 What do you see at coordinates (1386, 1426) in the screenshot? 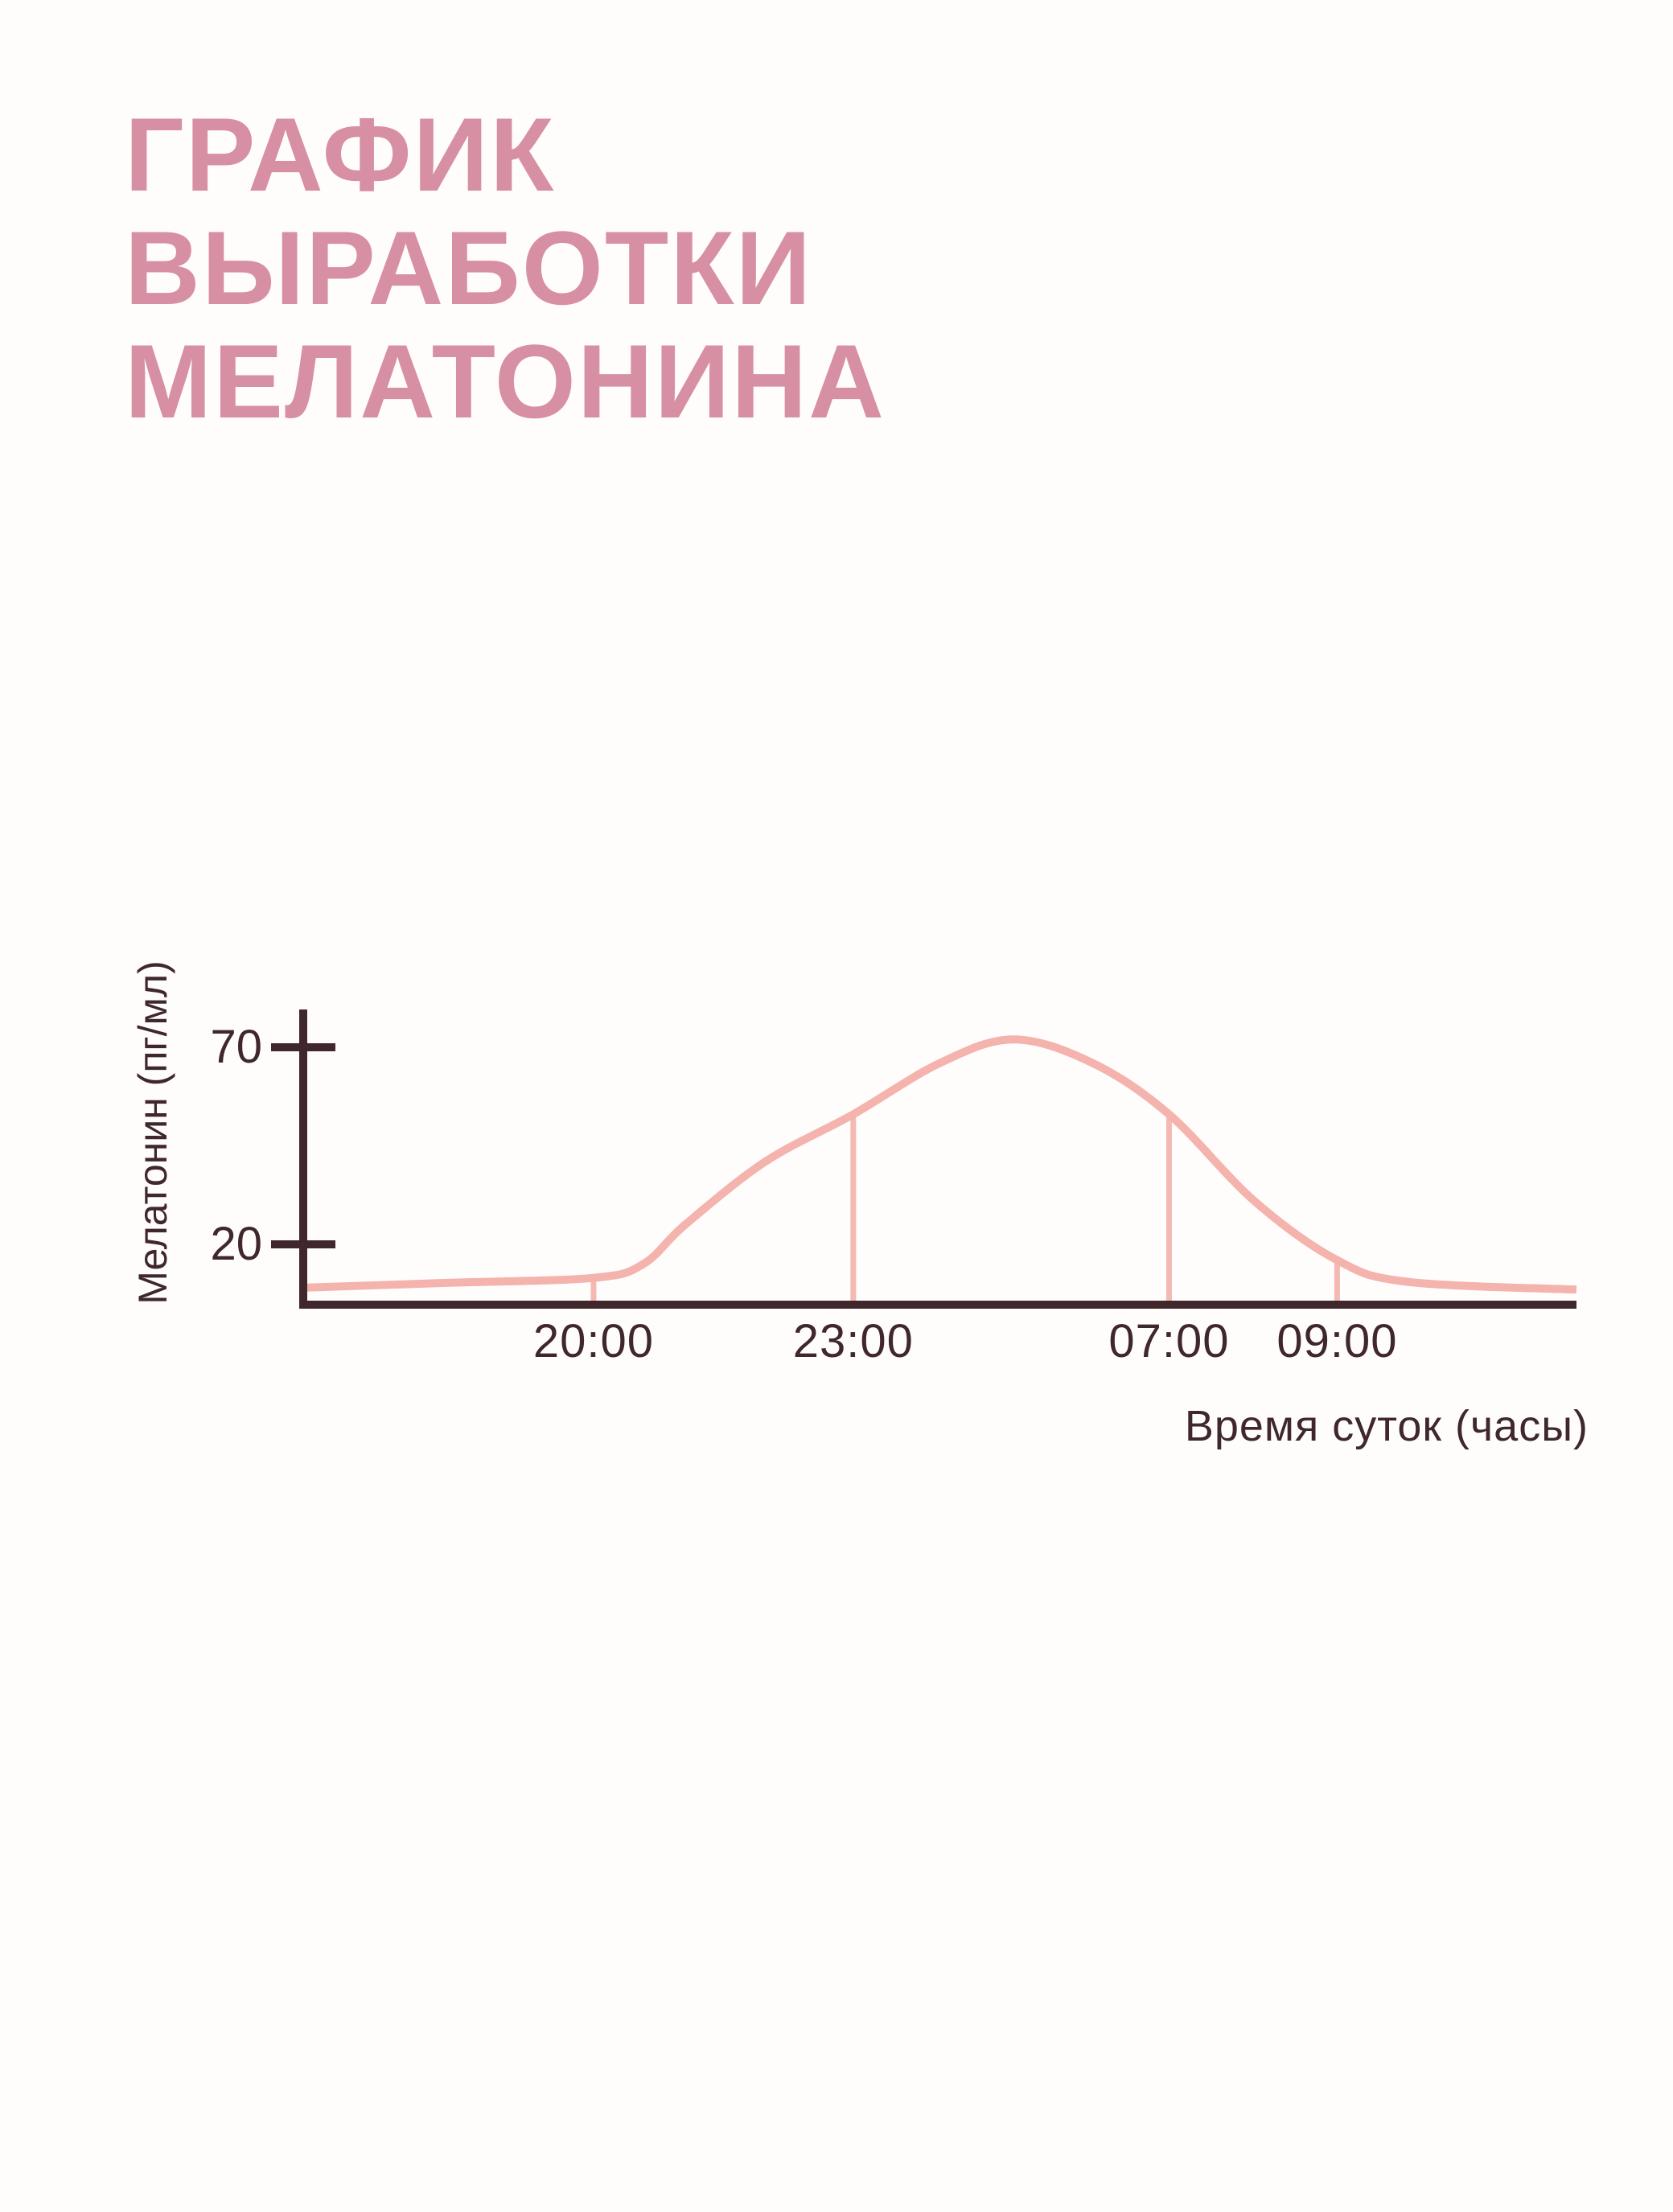
I see `x-axis-title: Время суток (часы)` at bounding box center [1386, 1426].